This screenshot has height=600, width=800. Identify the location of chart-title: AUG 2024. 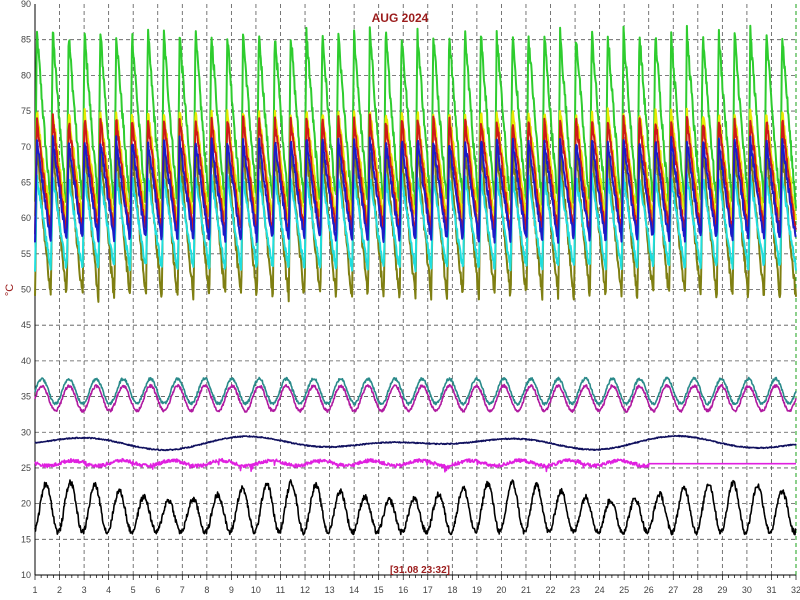
(400, 18).